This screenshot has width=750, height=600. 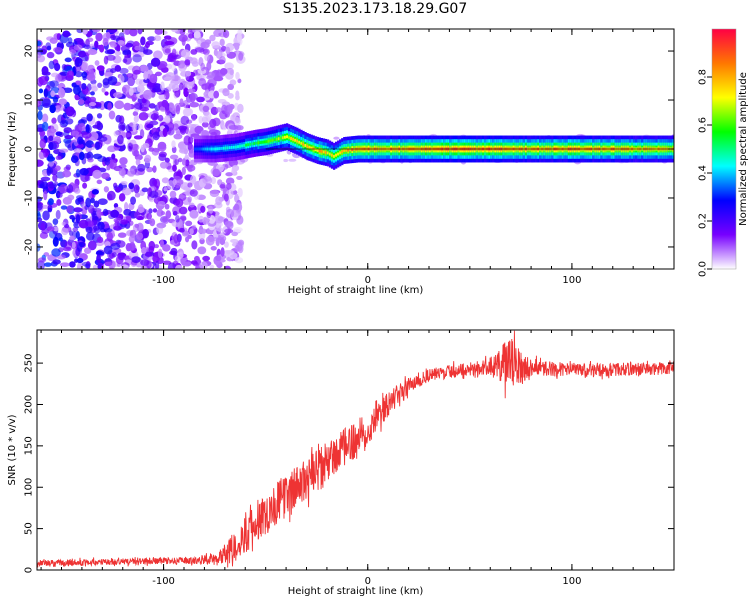 What do you see at coordinates (724, 149) in the screenshot?
I see `colorbar-gradient` at bounding box center [724, 149].